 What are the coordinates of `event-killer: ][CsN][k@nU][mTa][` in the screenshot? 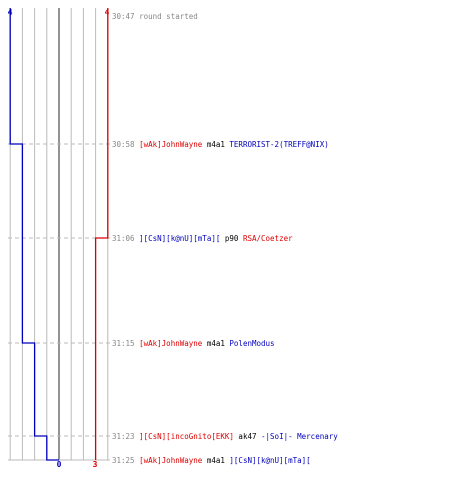 It's located at (178, 238).